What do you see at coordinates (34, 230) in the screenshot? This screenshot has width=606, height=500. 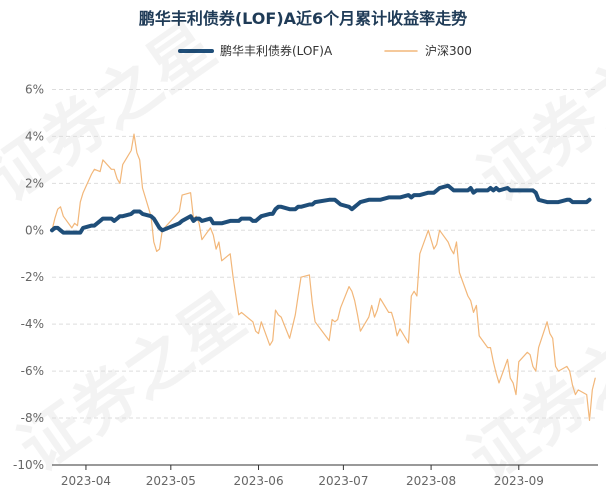 I see `y-tick-label: 0%` at bounding box center [34, 230].